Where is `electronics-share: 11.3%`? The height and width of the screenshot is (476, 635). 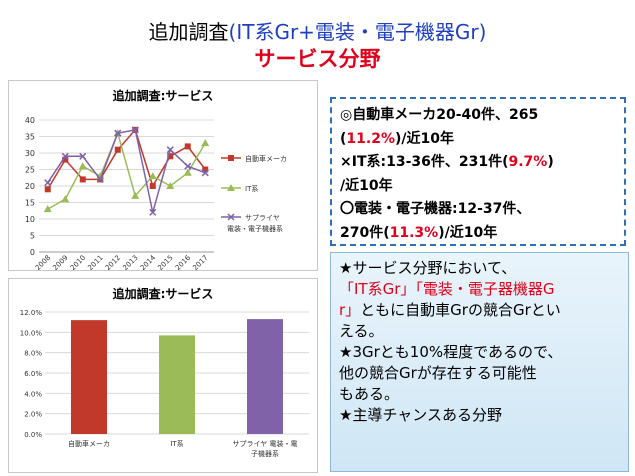 electronics-share: 11.3% is located at coordinates (414, 232).